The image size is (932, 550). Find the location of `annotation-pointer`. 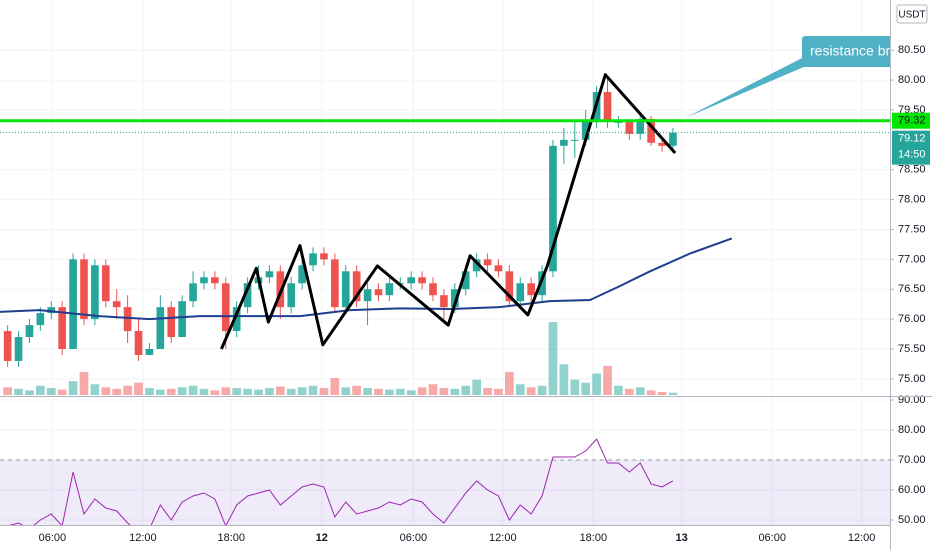

annotation-pointer is located at coordinates (745, 87).